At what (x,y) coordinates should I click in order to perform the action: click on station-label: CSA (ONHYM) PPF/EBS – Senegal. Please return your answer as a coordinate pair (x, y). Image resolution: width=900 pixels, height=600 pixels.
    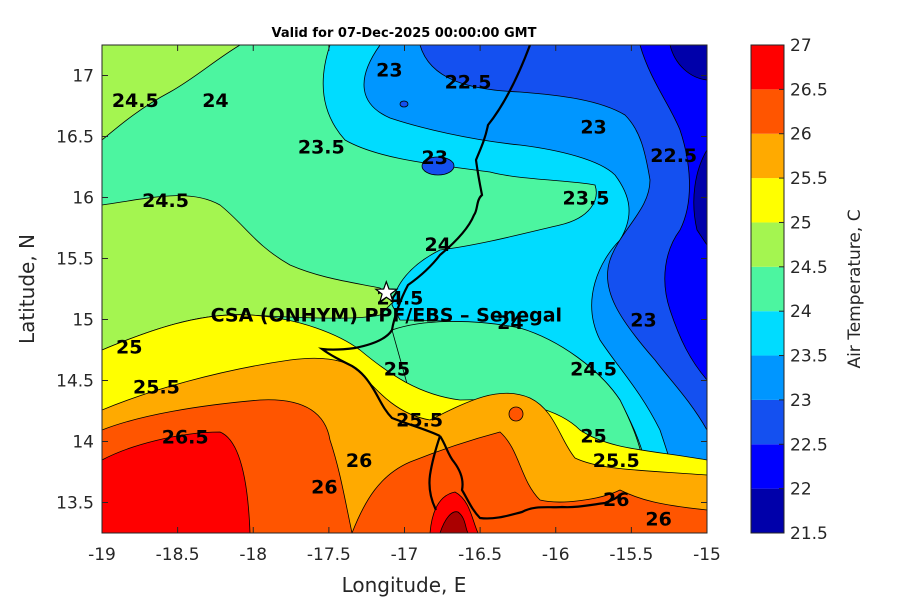
    Looking at the image, I should click on (386, 316).